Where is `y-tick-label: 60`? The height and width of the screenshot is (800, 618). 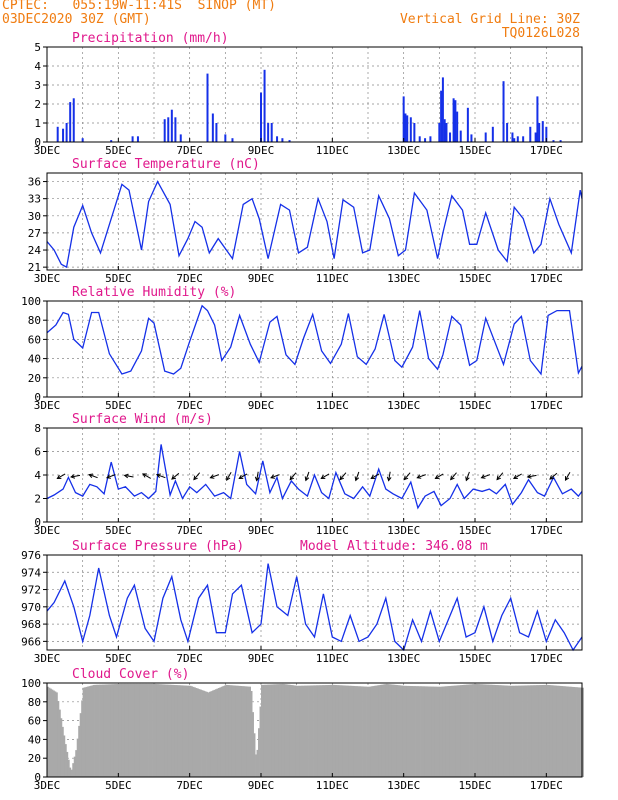 y-tick-label: 60 is located at coordinates (34, 339).